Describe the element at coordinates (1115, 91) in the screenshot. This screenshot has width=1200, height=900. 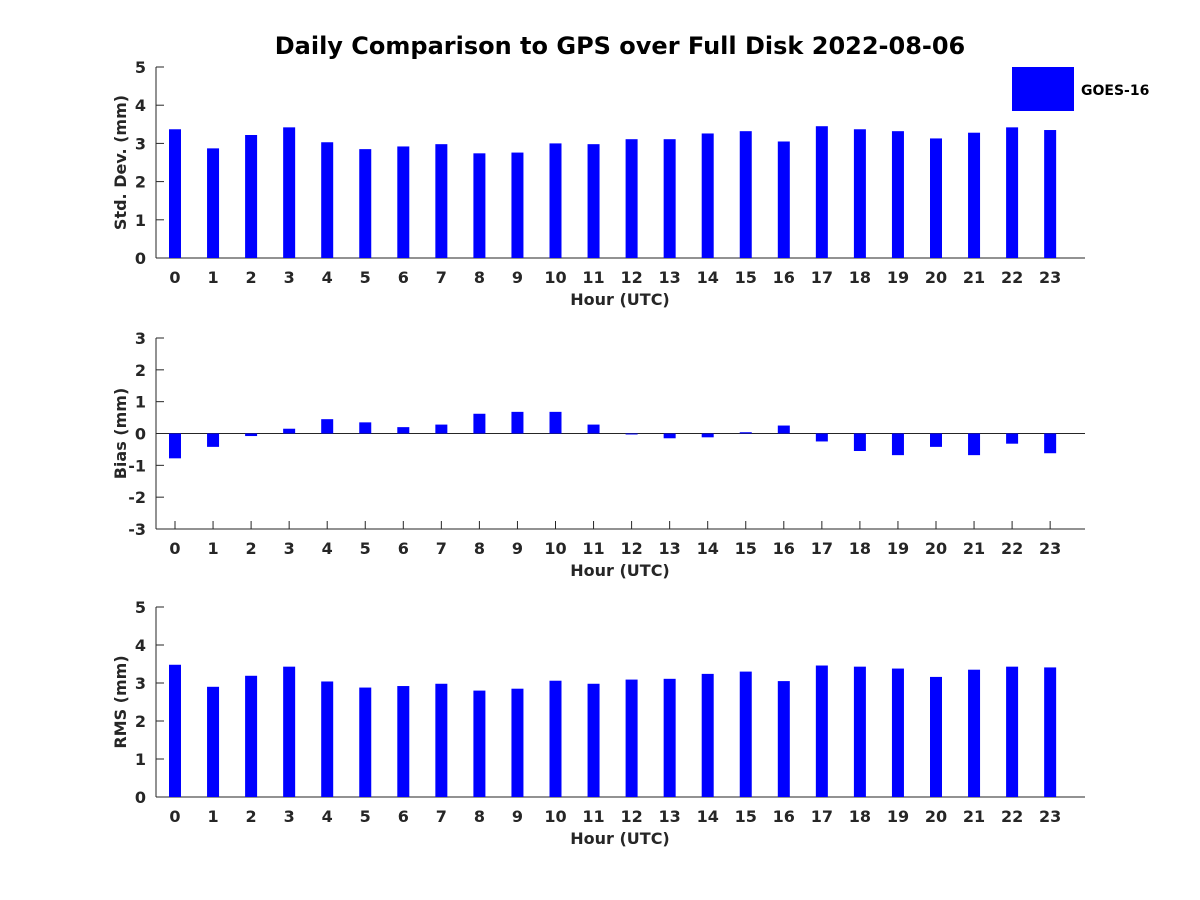
I see `legend-label: GOES-16` at that location.